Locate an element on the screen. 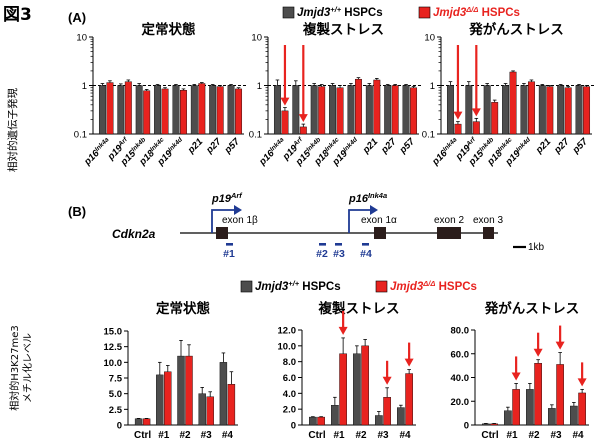 Image resolution: width=600 pixels, height=444 pixels. y-tick-label: 80.0 is located at coordinates (460, 331).